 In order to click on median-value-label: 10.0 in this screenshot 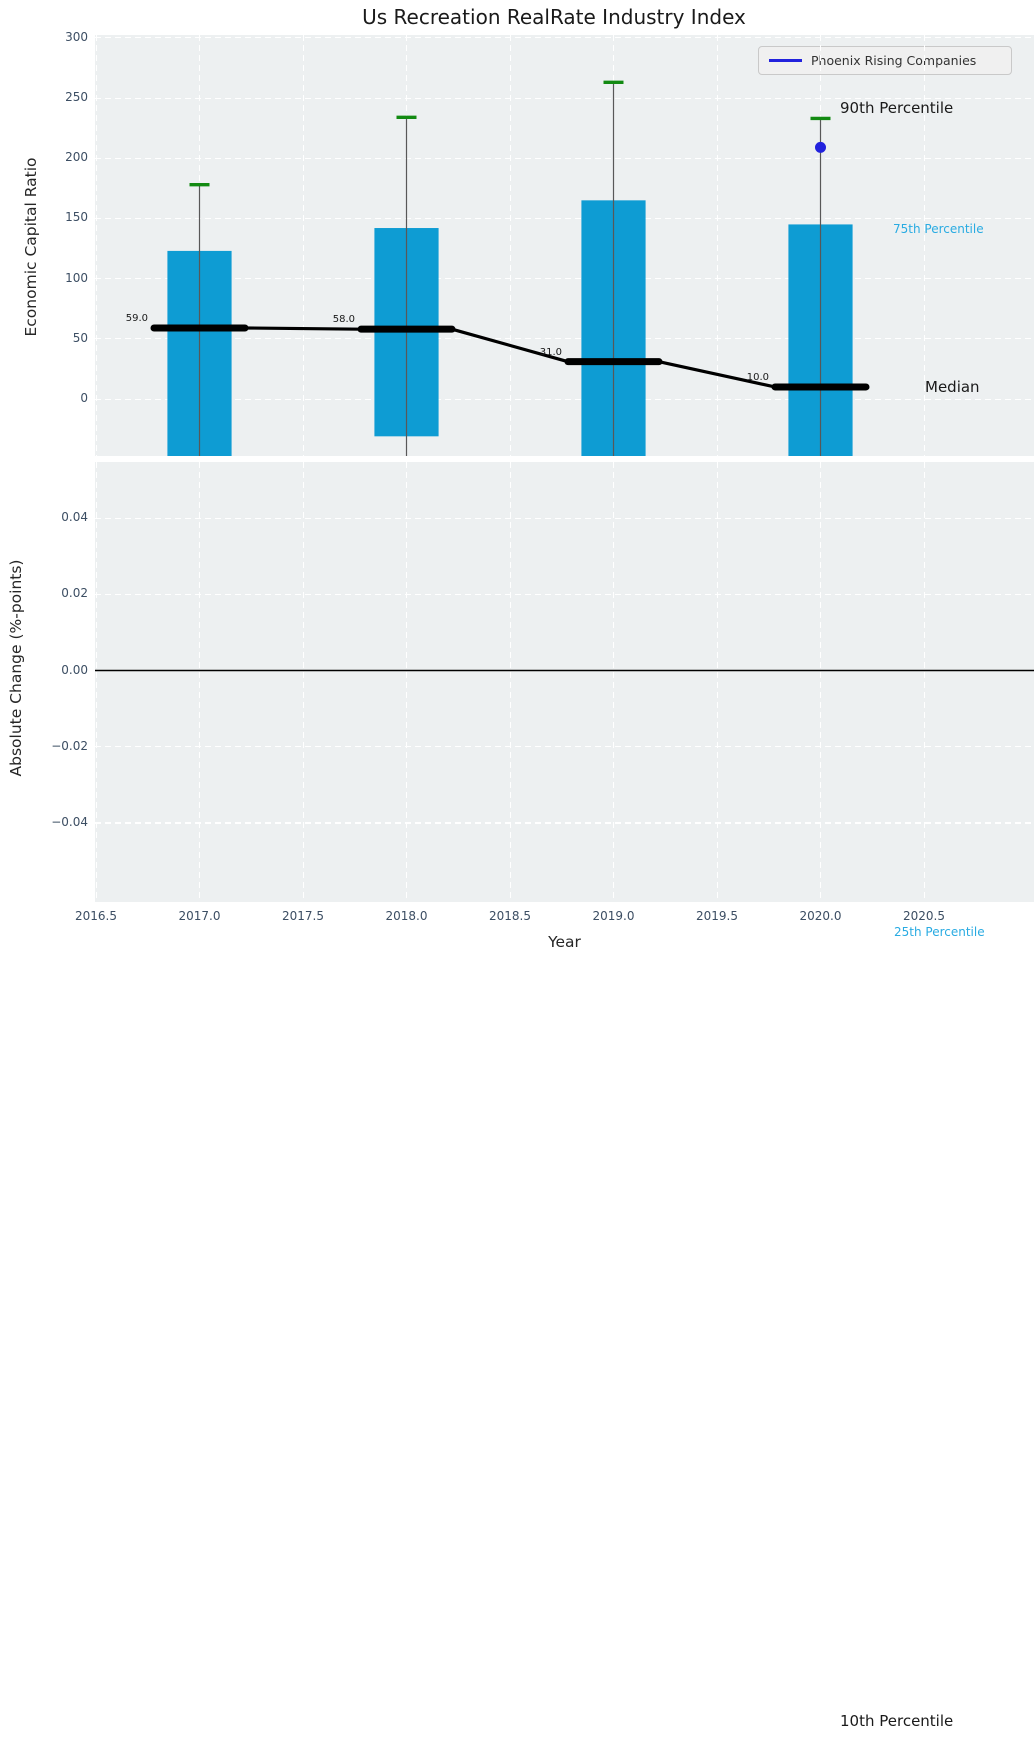, I will do `click(757, 377)`.